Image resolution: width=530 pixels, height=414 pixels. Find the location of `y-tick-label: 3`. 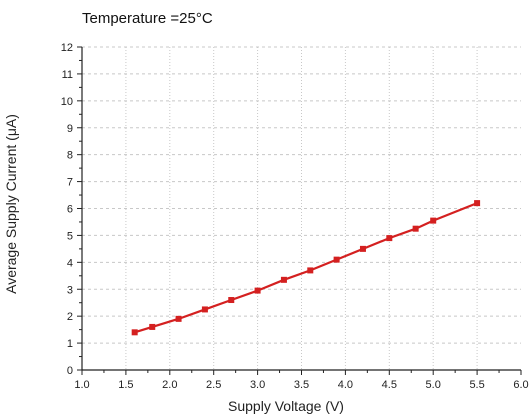

y-tick-label: 3 is located at coordinates (70, 290).